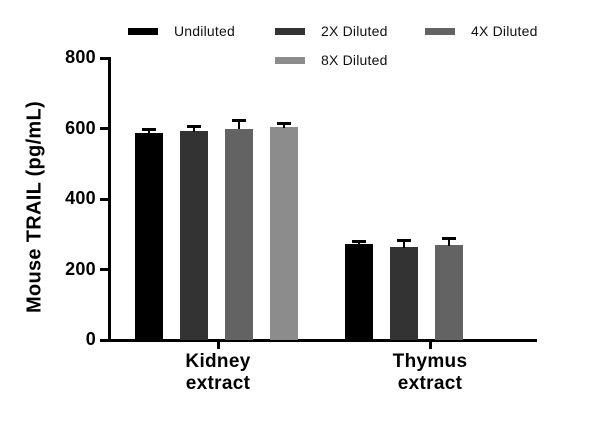 The image size is (600, 432). I want to click on legend-label: 2X Diluted, so click(354, 31).